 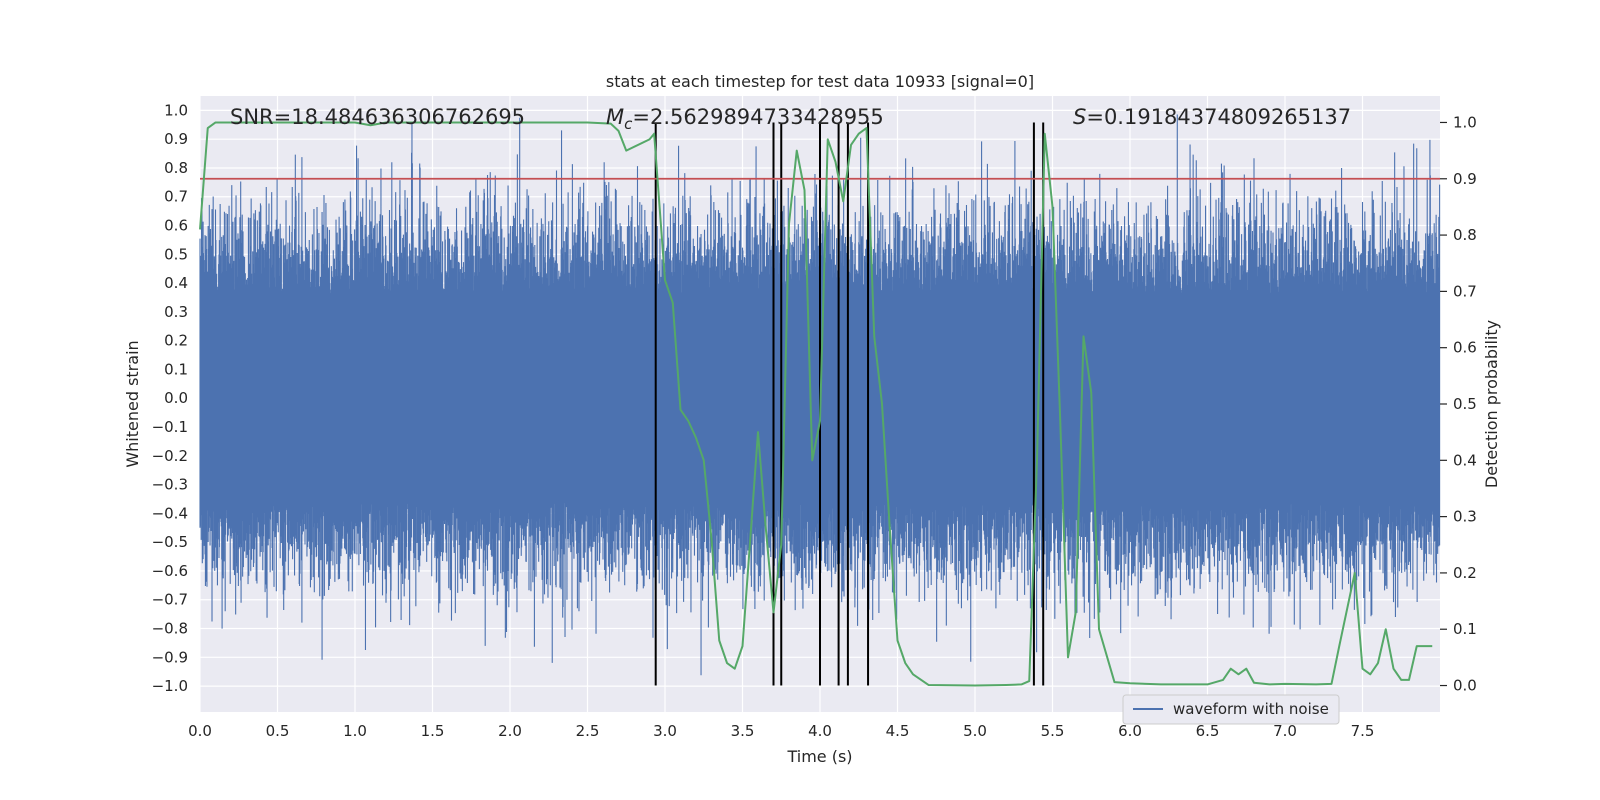 I want to click on x-tick-label: 3.0, so click(x=665, y=731).